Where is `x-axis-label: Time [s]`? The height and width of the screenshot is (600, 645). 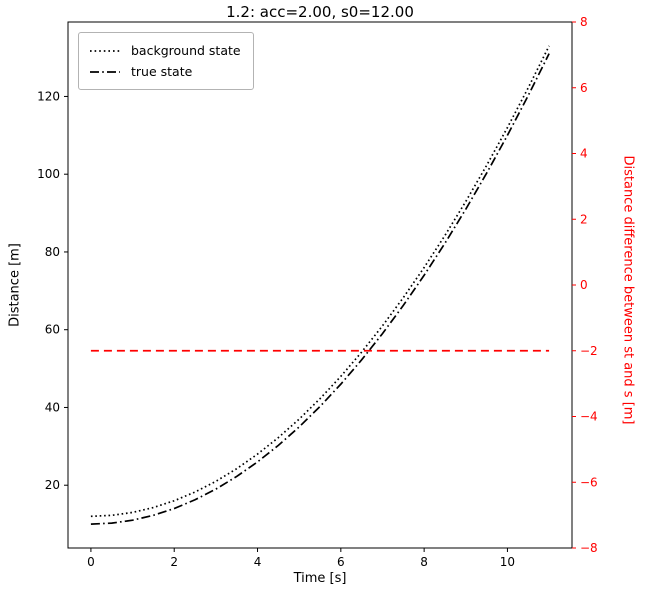 x-axis-label: Time [s] is located at coordinates (320, 578).